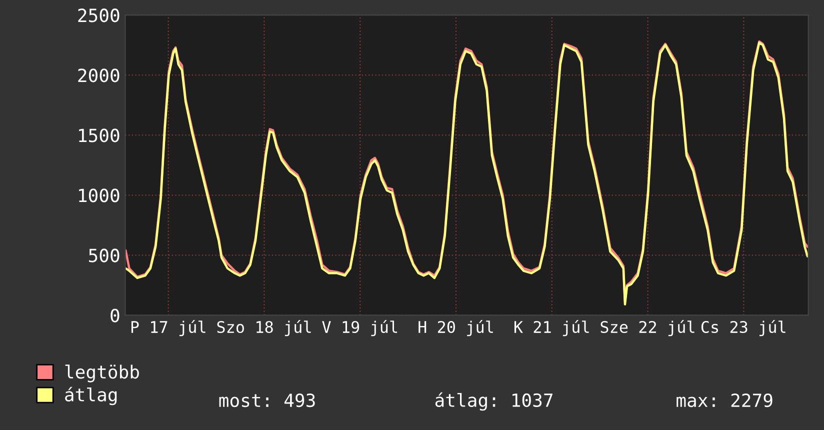 This screenshot has height=430, width=824. Describe the element at coordinates (99, 15) in the screenshot. I see `y-tick-label: 2500` at that location.